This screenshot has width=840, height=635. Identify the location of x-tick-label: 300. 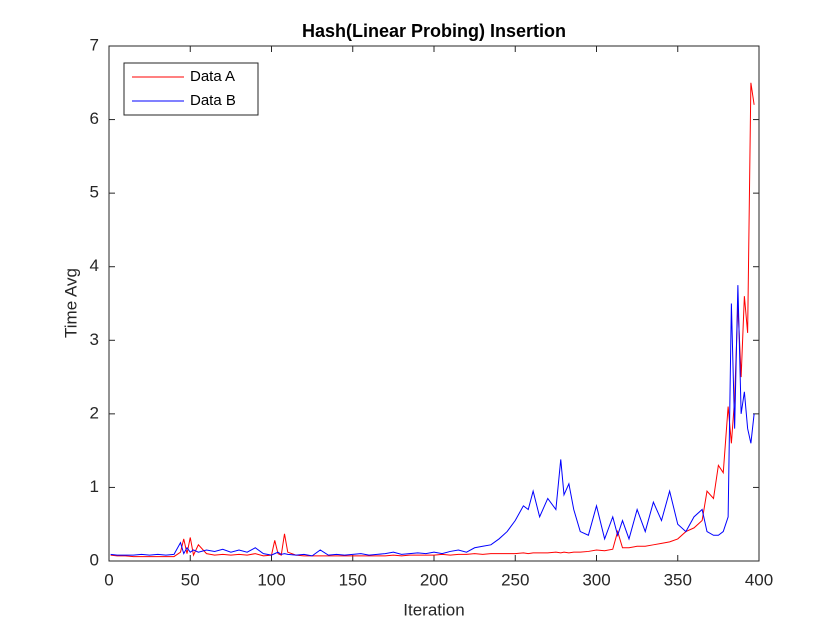
(596, 579).